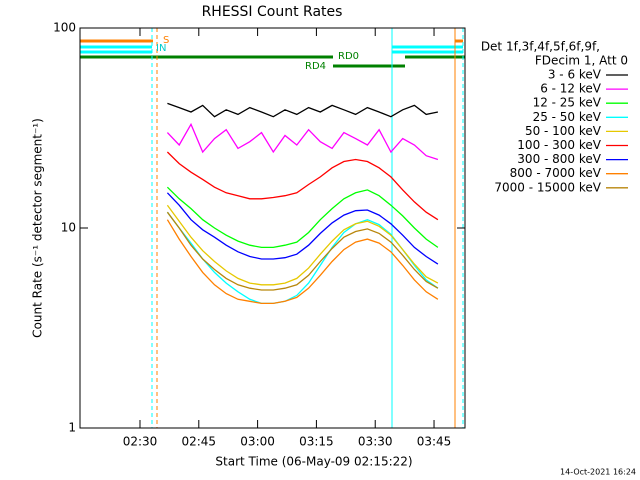 Image resolution: width=640 pixels, height=480 pixels. What do you see at coordinates (540, 47) in the screenshot?
I see `legend-title: Det 1f,3f,4f,5f,6f,9f,` at bounding box center [540, 47].